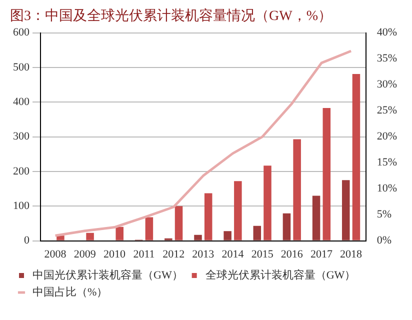 The height and width of the screenshot is (320, 412). What do you see at coordinates (387, 32) in the screenshot?
I see `y2-tick-label: 40%` at bounding box center [387, 32].